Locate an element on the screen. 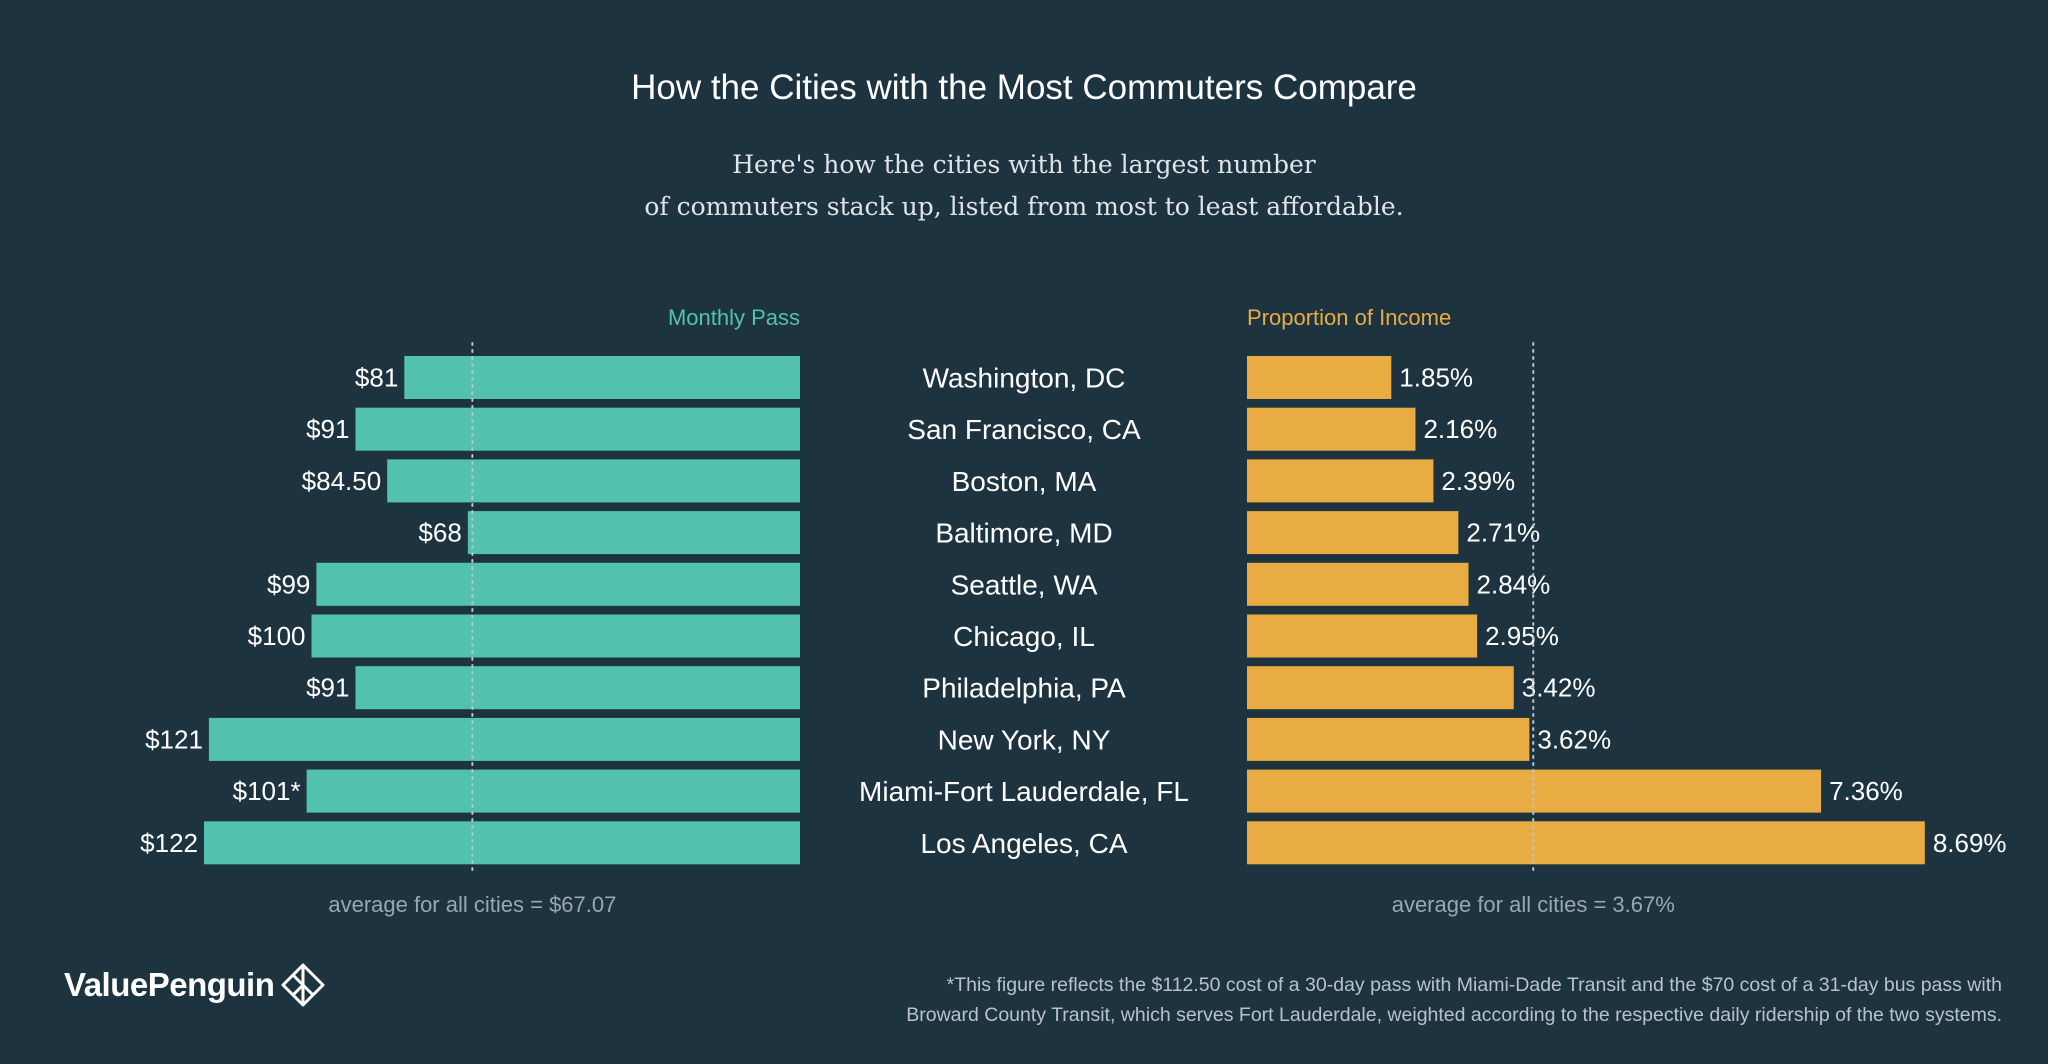 This screenshot has height=1064, width=2048. income-value-label: 2.84% is located at coordinates (1514, 584).